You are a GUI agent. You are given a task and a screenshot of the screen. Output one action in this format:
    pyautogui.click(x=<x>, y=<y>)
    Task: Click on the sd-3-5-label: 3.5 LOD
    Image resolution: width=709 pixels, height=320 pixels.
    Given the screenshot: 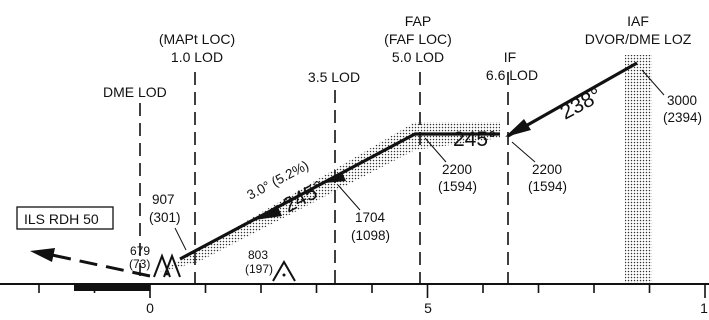 What is the action you would take?
    pyautogui.click(x=334, y=77)
    